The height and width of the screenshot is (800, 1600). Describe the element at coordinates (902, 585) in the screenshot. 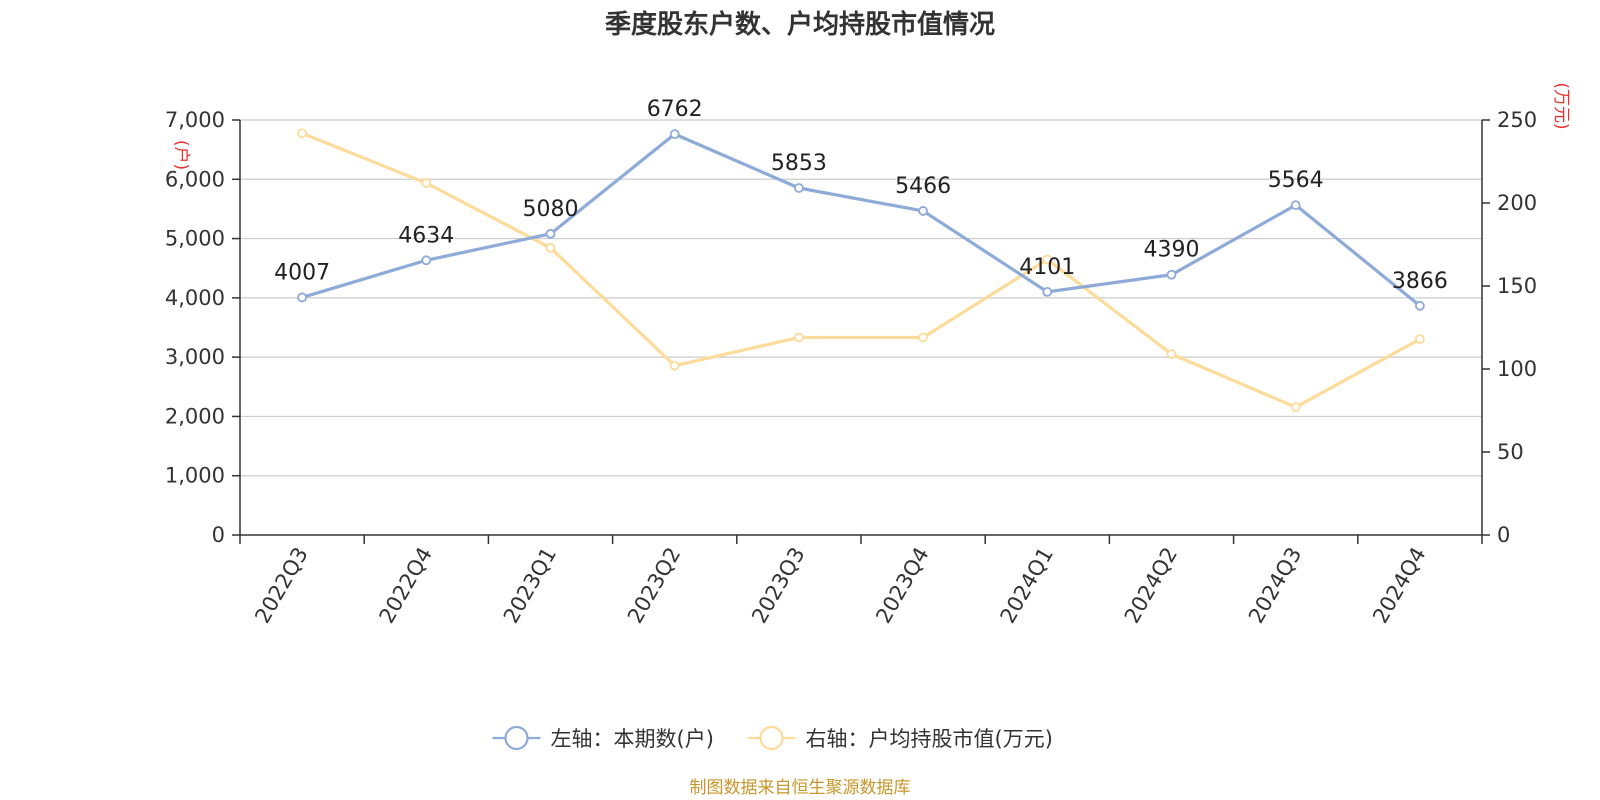

I see `x-axis-tick-label: 2023Q4` at that location.